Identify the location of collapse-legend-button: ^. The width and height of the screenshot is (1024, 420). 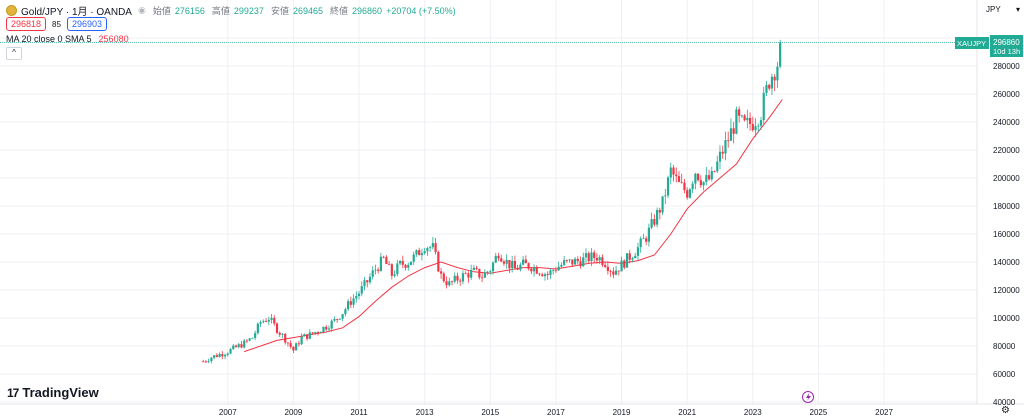
(14, 53).